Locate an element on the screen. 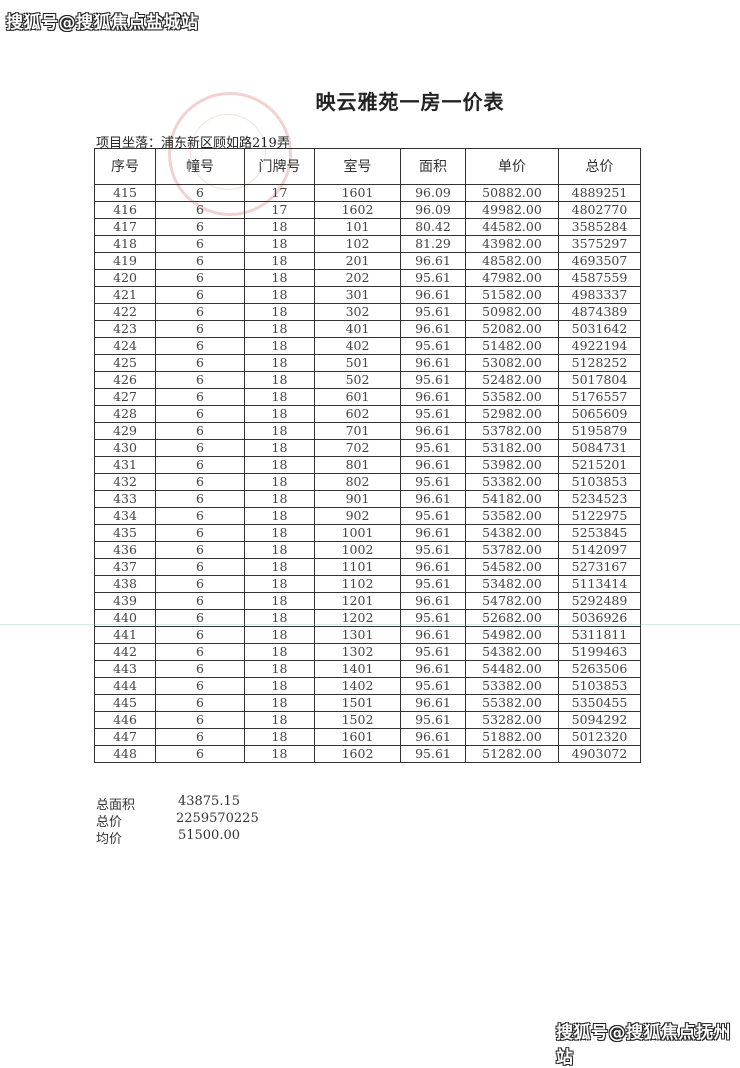  table-cell: 5094292 is located at coordinates (599, 720).